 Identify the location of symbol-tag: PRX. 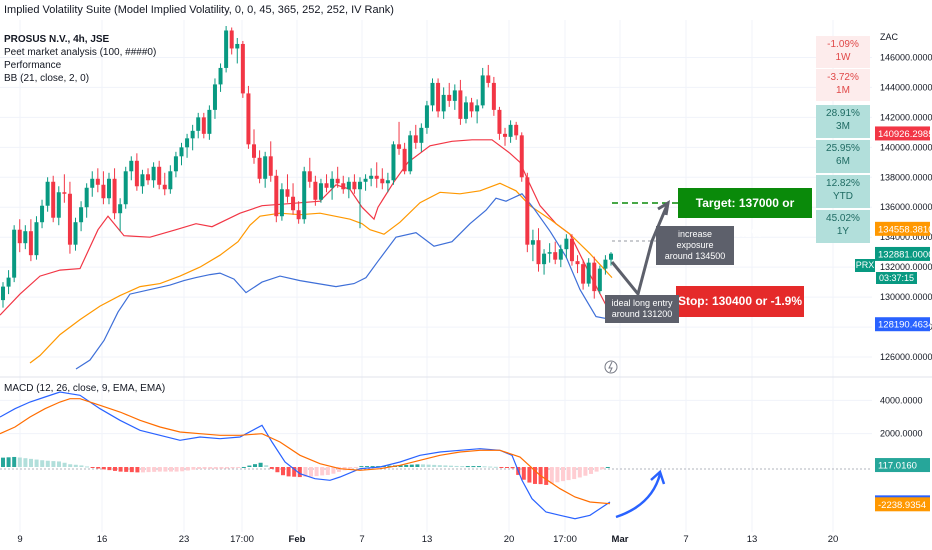
(865, 265).